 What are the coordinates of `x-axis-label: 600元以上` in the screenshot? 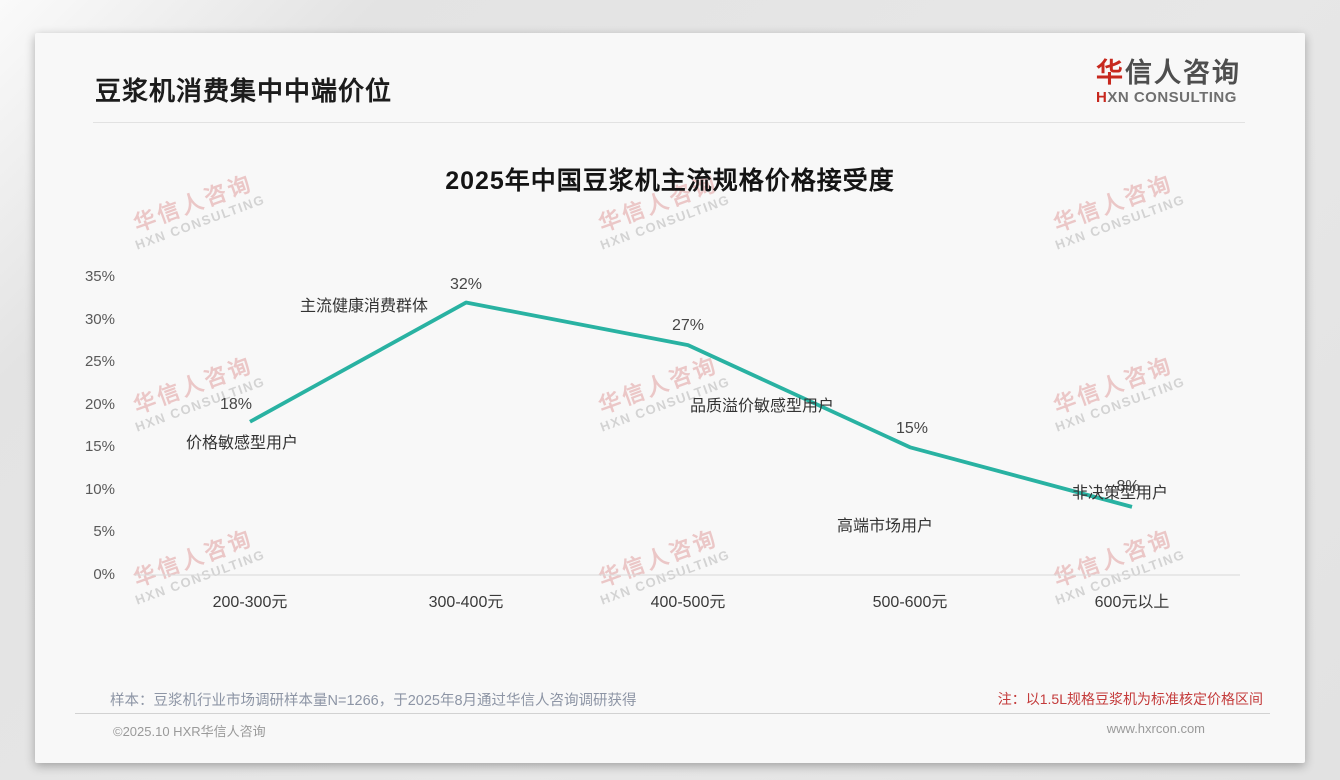 It's located at (1132, 602).